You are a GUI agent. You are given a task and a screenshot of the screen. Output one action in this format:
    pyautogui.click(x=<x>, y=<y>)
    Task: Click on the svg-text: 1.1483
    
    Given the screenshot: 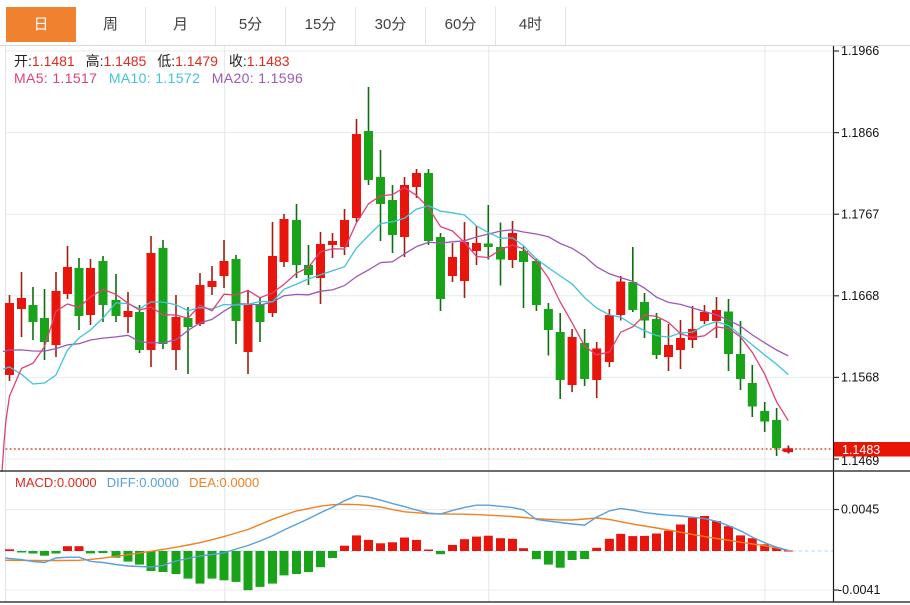 What is the action you would take?
    pyautogui.click(x=861, y=450)
    